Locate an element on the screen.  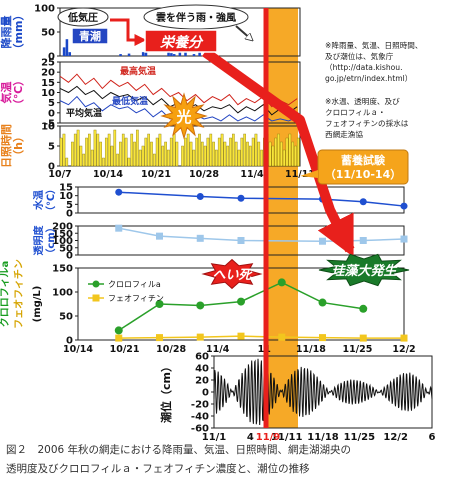
temp-ytick-label: 5 is located at coordinates (51, 103).